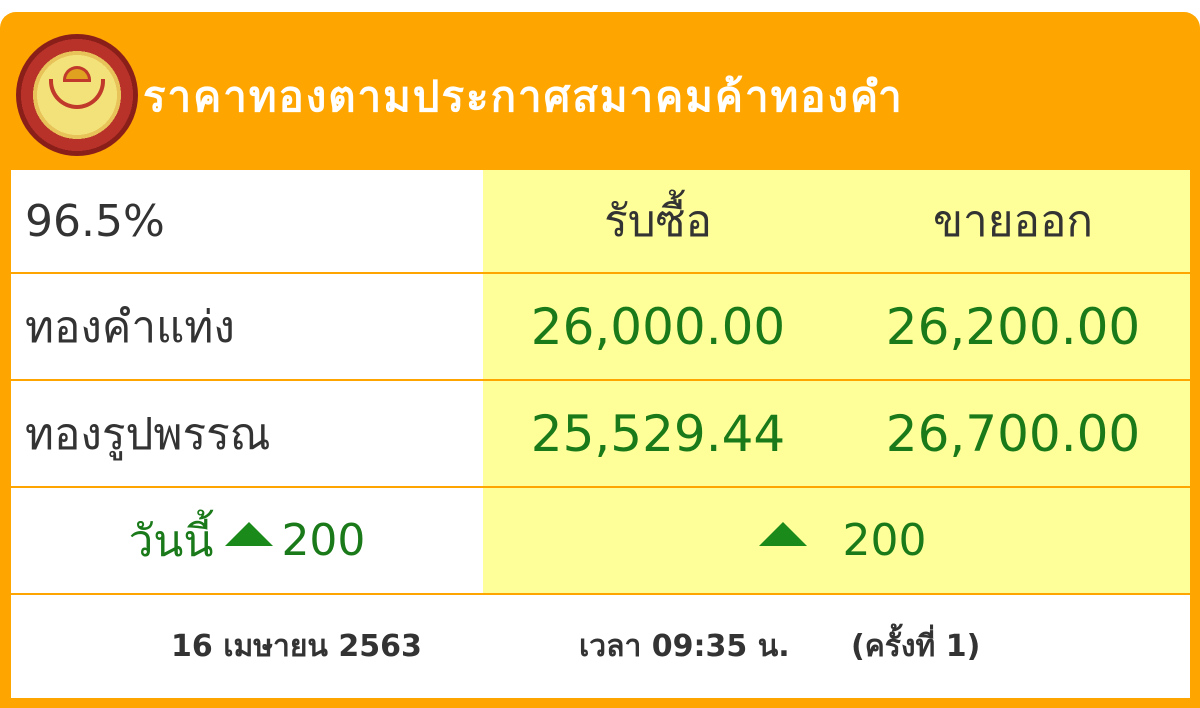 The image size is (1200, 708). I want to click on sell-header: ขายออก, so click(1013, 221).